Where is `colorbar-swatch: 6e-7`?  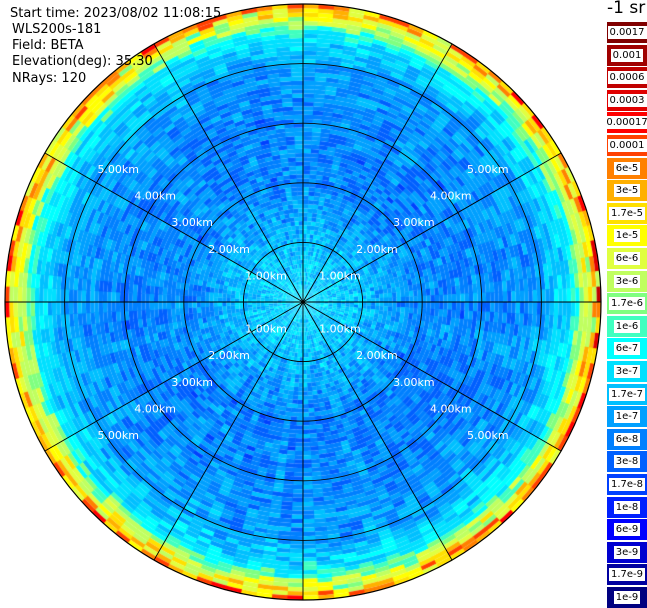
colorbar-swatch: 6e-7 is located at coordinates (627, 349).